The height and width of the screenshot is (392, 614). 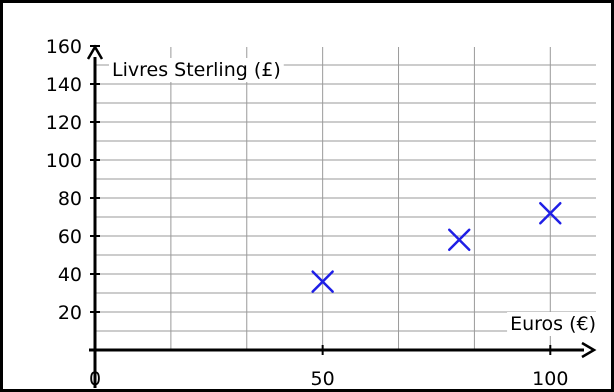 What do you see at coordinates (95, 379) in the screenshot?
I see `x-tick-label: 0` at bounding box center [95, 379].